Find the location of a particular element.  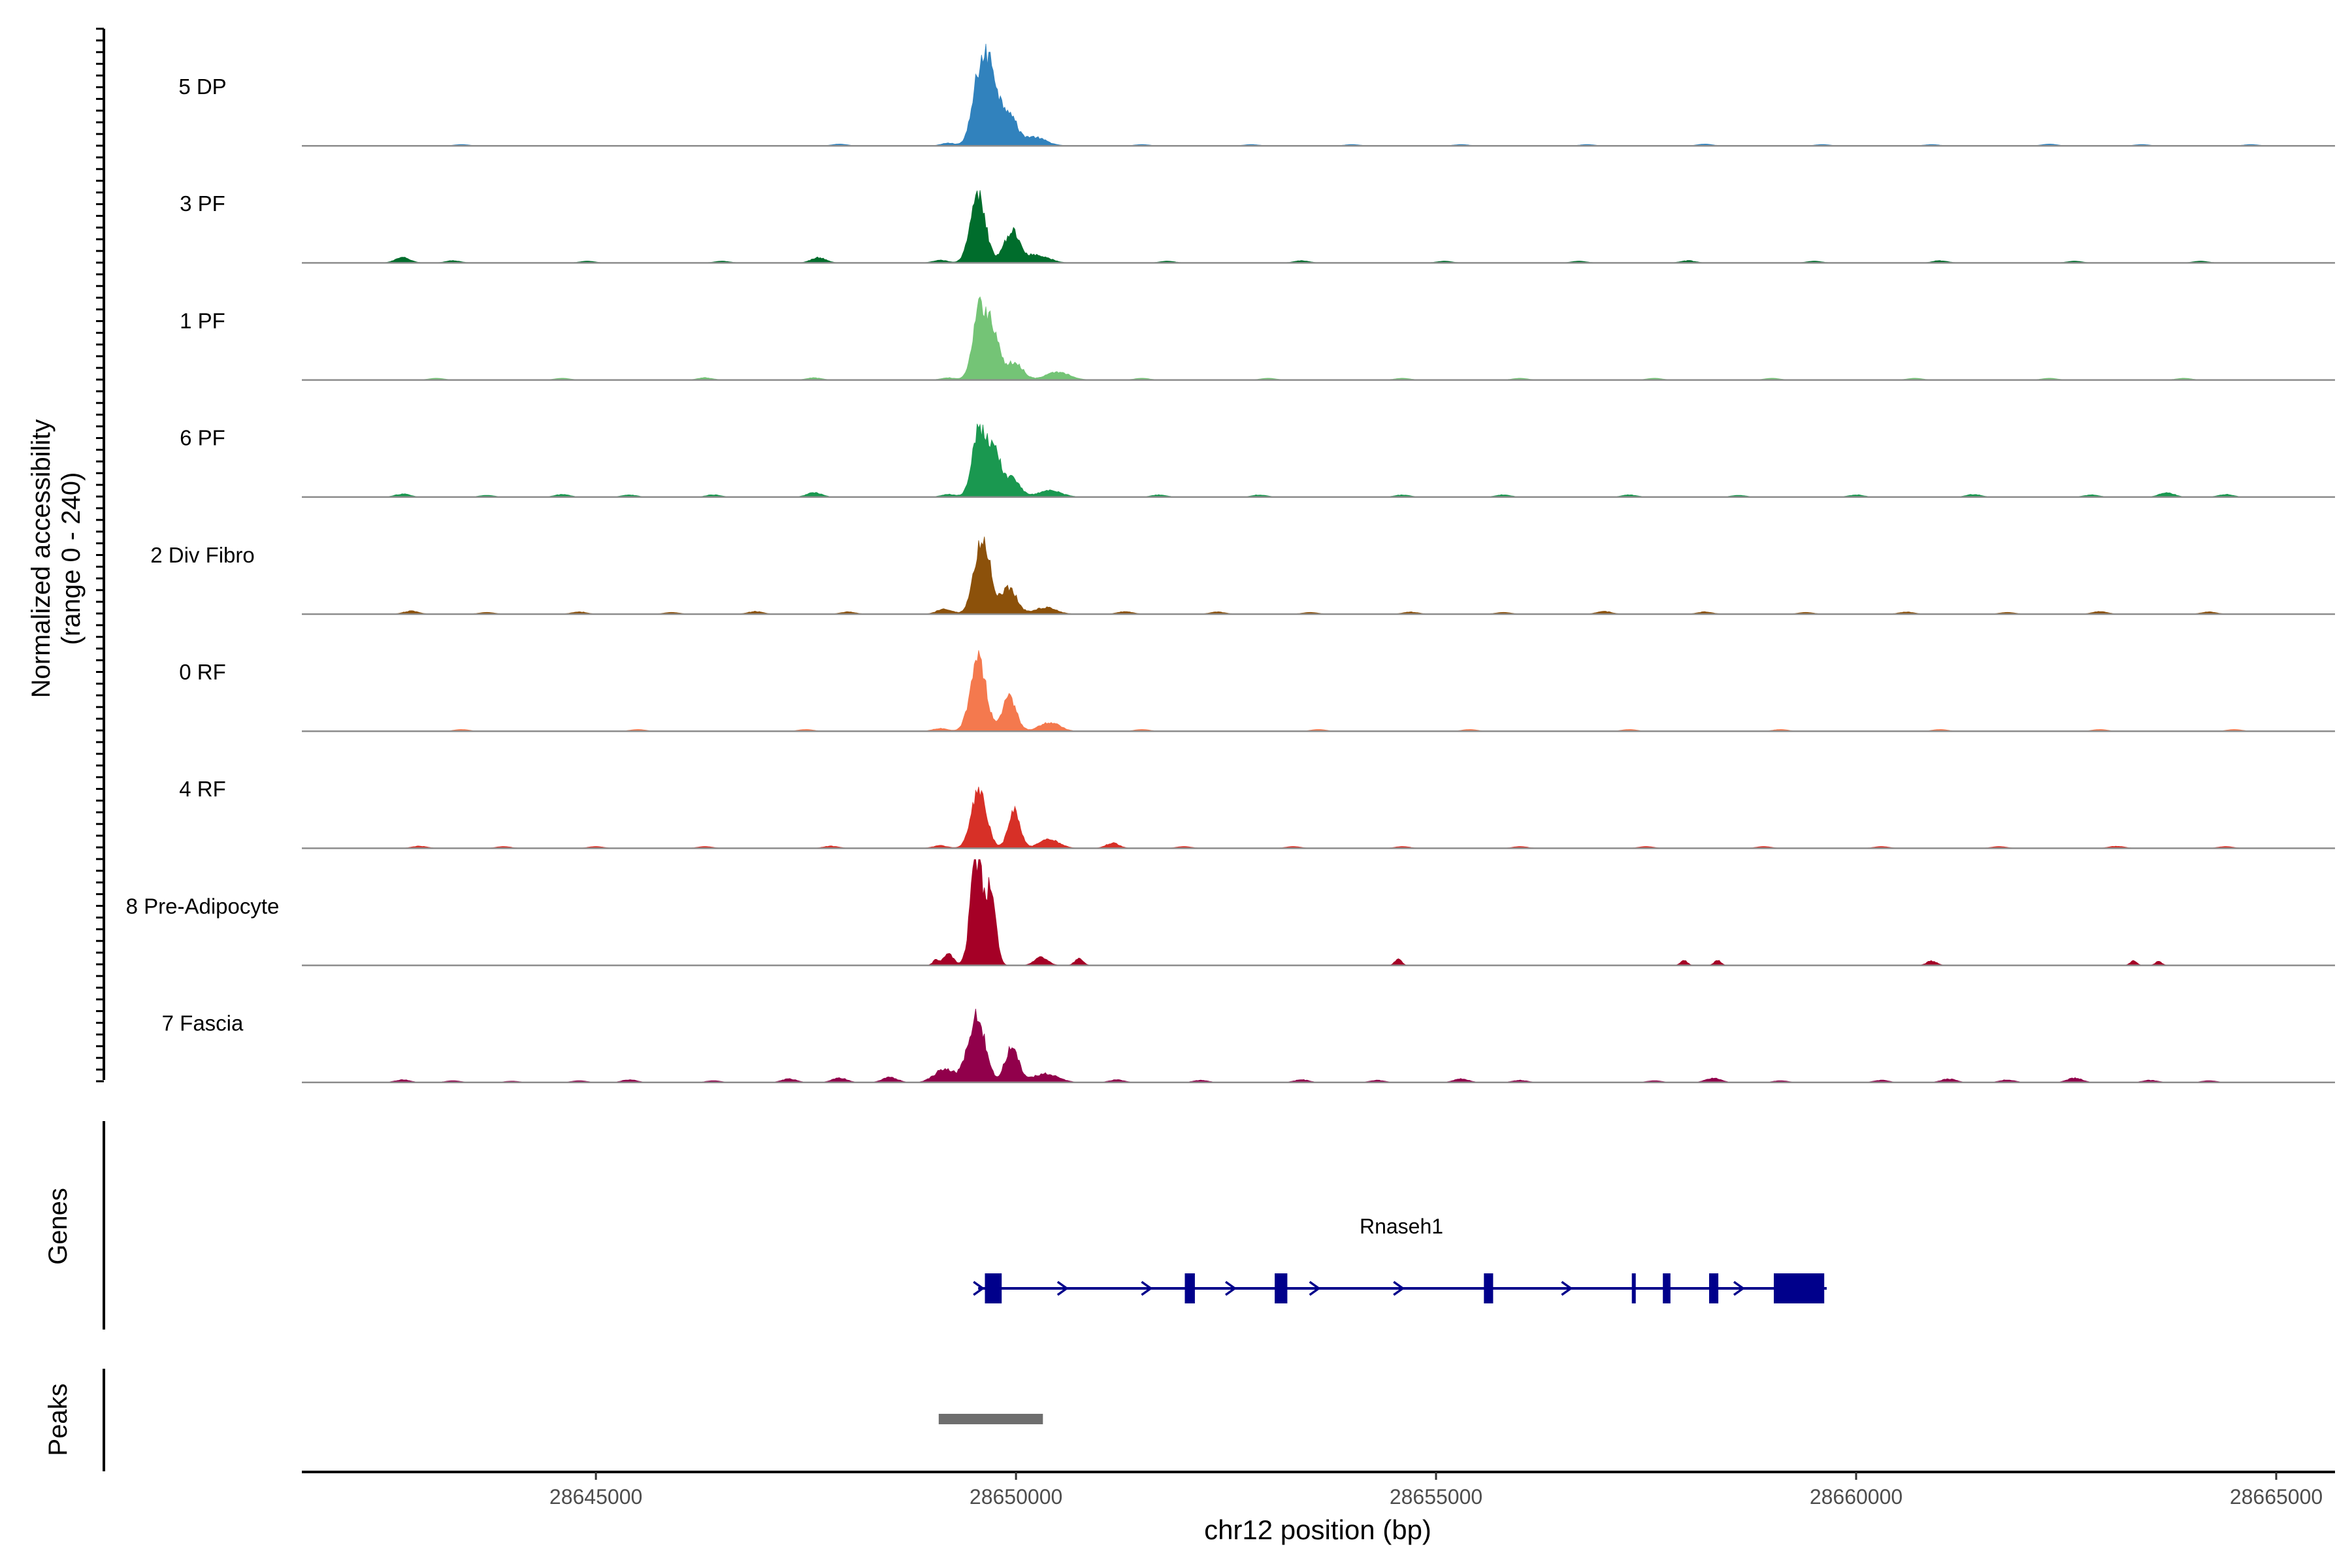

coverage-area-3-pf is located at coordinates (1318, 226).